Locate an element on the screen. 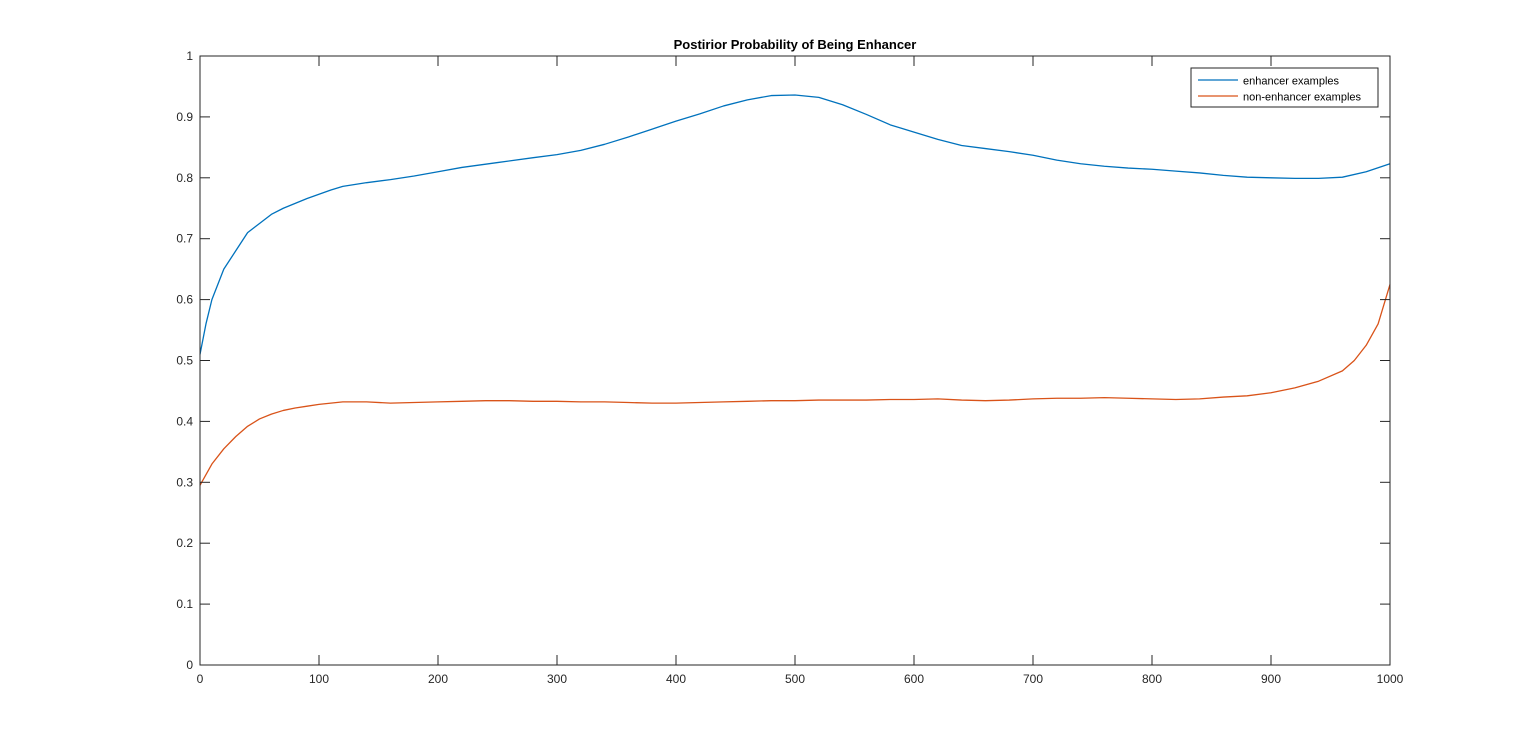 The image size is (1536, 752). legend-box is located at coordinates (1284, 87).